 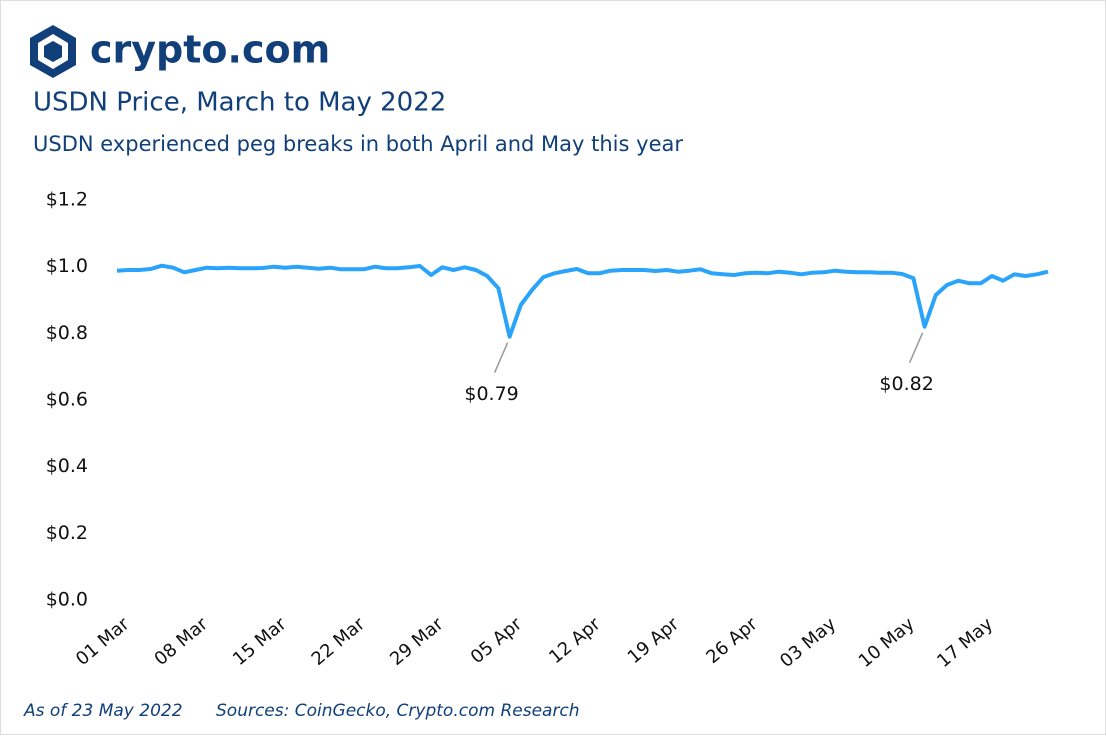 What do you see at coordinates (491, 394) in the screenshot?
I see `data-label: $0.79` at bounding box center [491, 394].